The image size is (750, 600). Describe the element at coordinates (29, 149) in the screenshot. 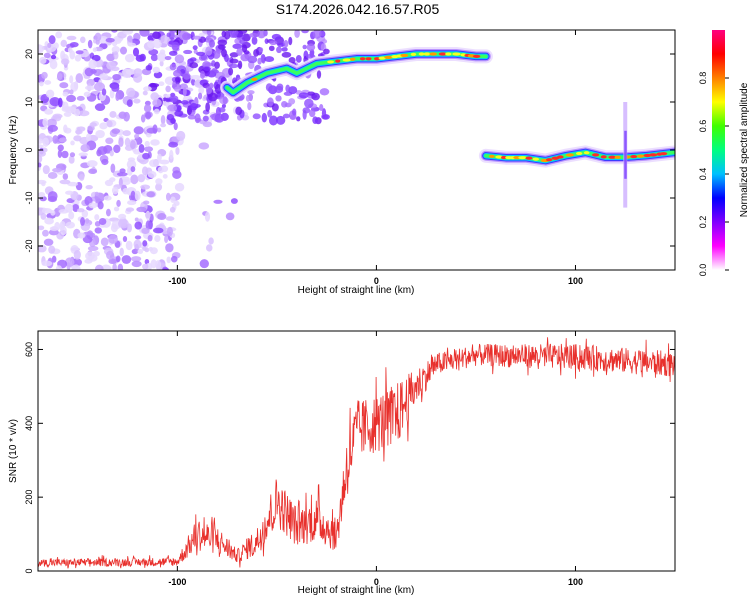

I see `spectrogram-y-tick-label: 0` at that location.